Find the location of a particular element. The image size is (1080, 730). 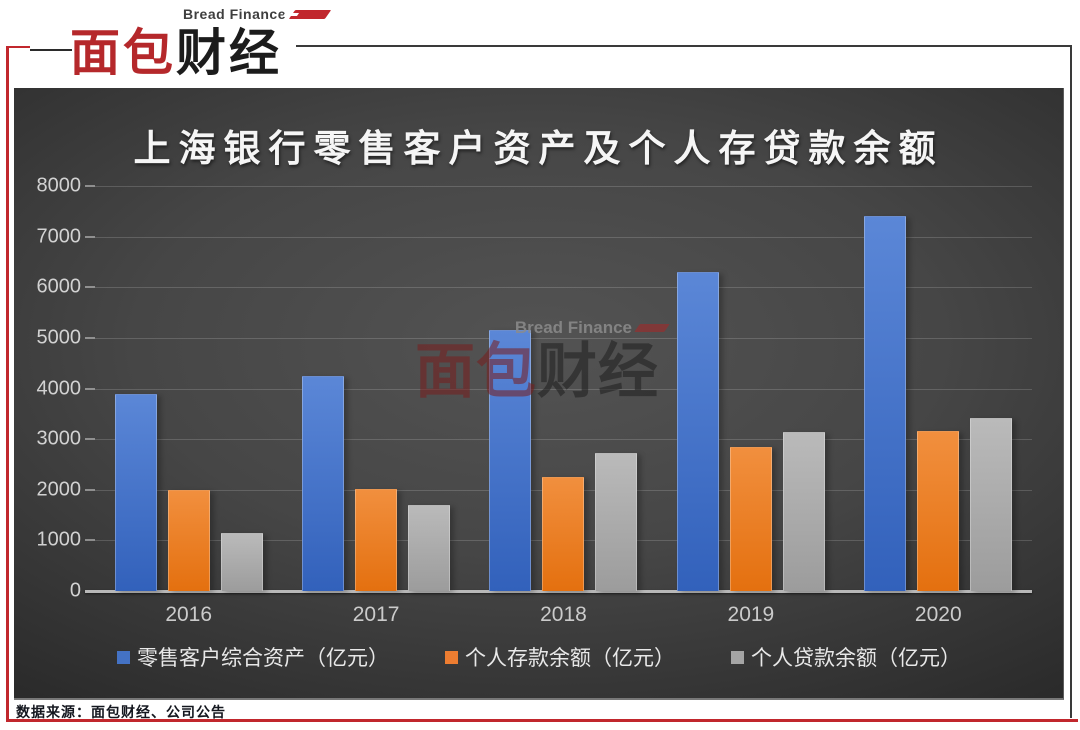

logo-en-label: Bread Finance is located at coordinates (234, 14).